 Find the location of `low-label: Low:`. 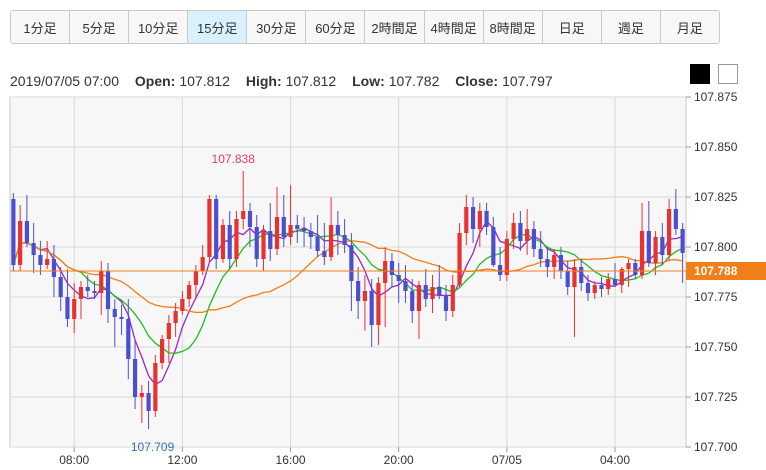

low-label: Low: is located at coordinates (368, 81).